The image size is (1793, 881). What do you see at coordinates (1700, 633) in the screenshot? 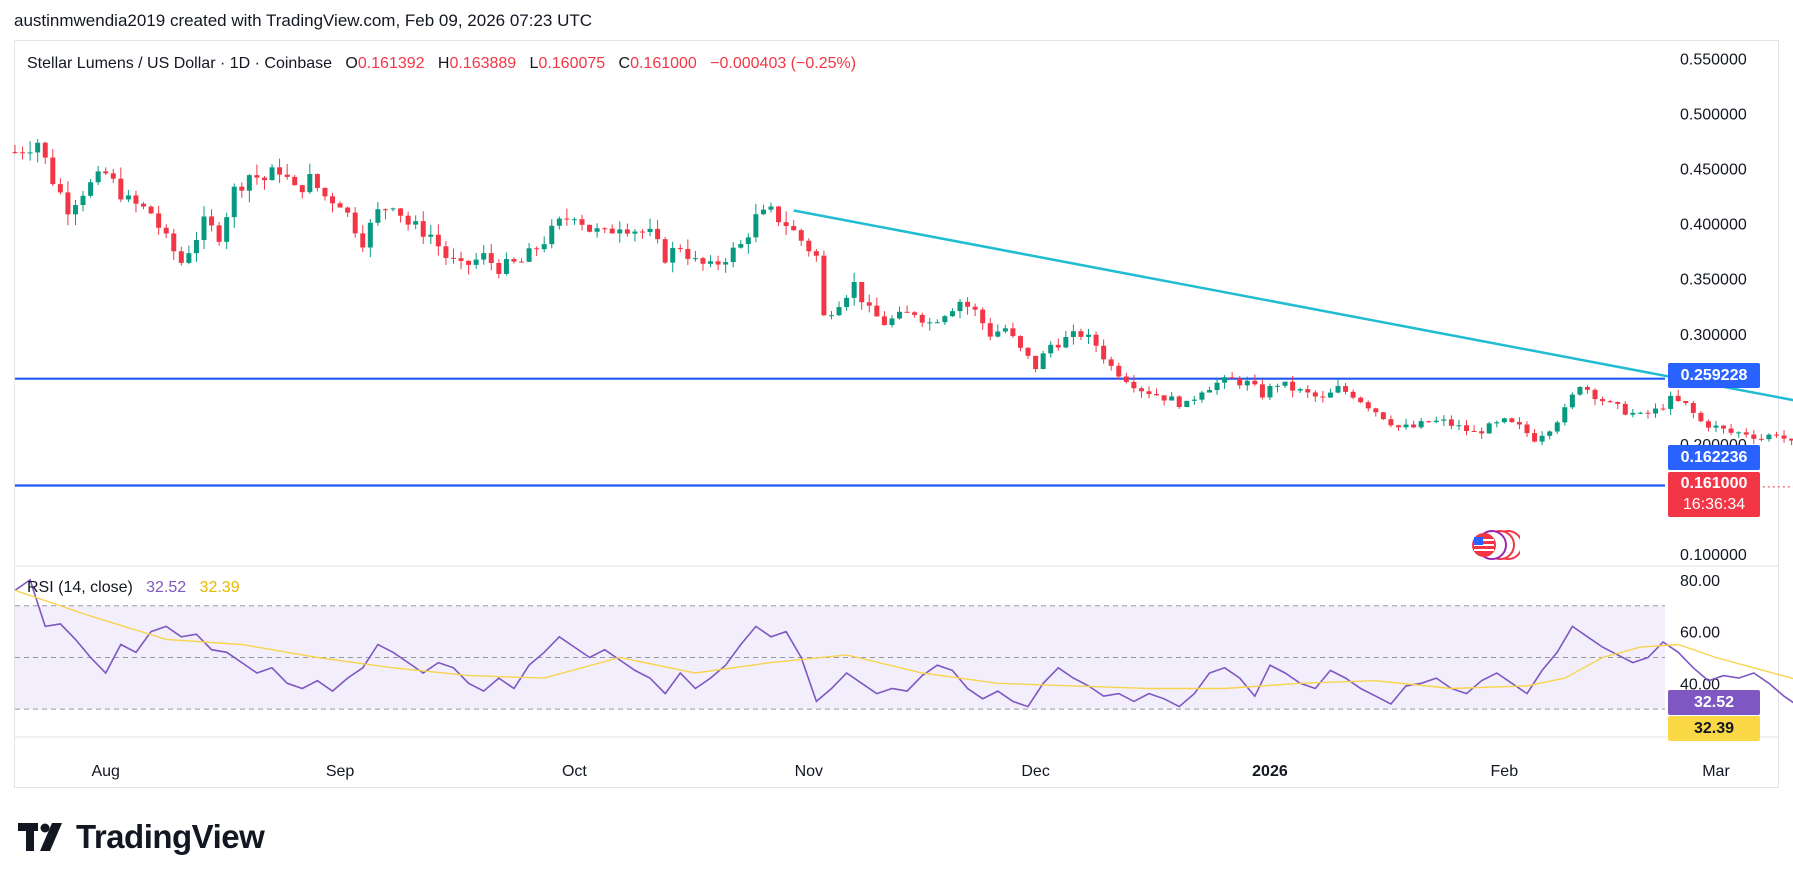
I see `rsi-axis-label: 60.00` at bounding box center [1700, 633].